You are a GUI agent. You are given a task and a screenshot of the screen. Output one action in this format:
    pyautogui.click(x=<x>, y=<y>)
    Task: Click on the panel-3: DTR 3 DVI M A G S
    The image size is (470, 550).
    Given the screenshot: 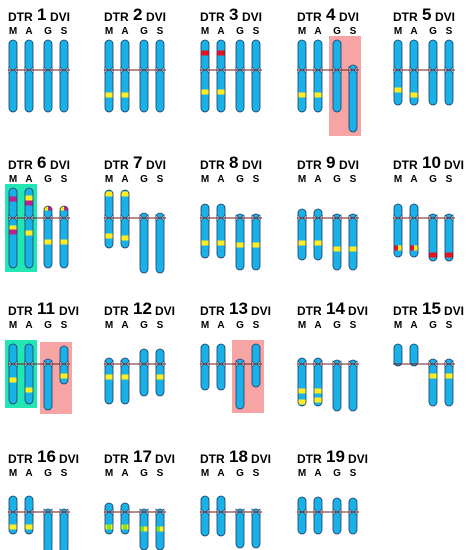 What is the action you would take?
    pyautogui.click(x=231, y=59)
    